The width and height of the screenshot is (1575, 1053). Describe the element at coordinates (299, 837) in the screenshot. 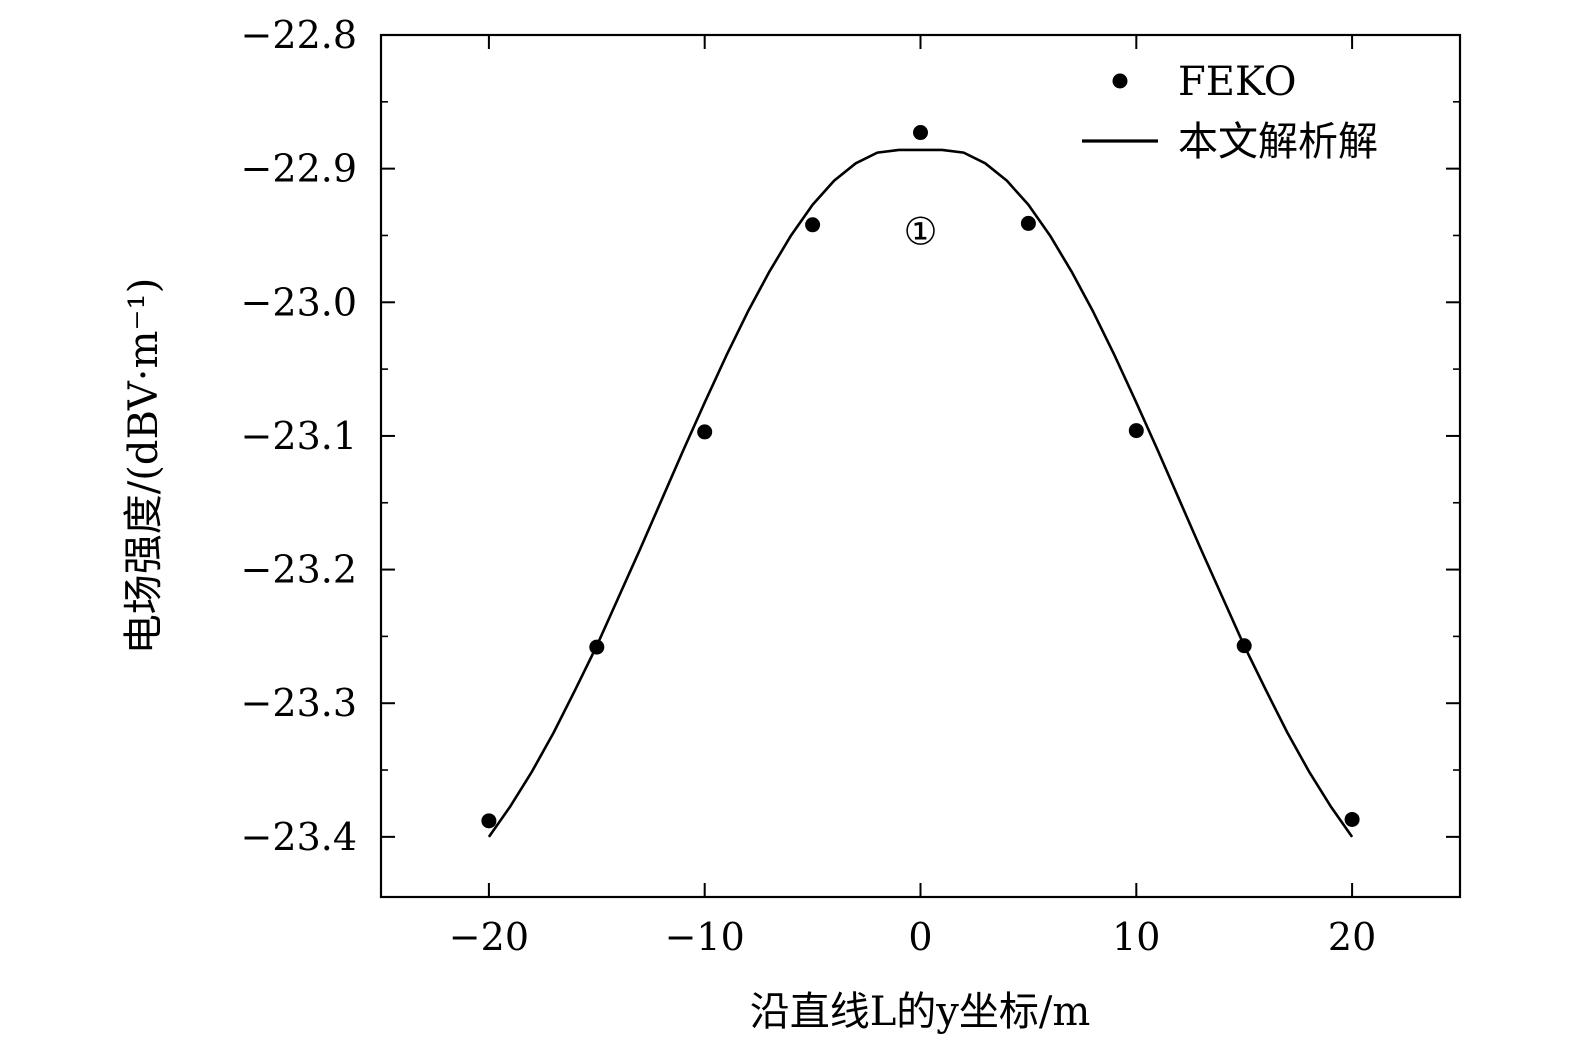

I see `y-tick-label: −23.4` at that location.